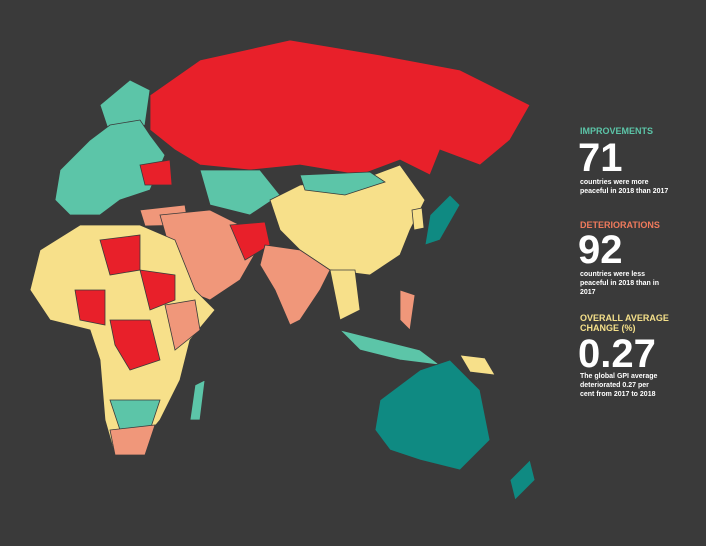 This screenshot has height=546, width=706. What do you see at coordinates (90, 307) in the screenshot?
I see `nigeria` at bounding box center [90, 307].